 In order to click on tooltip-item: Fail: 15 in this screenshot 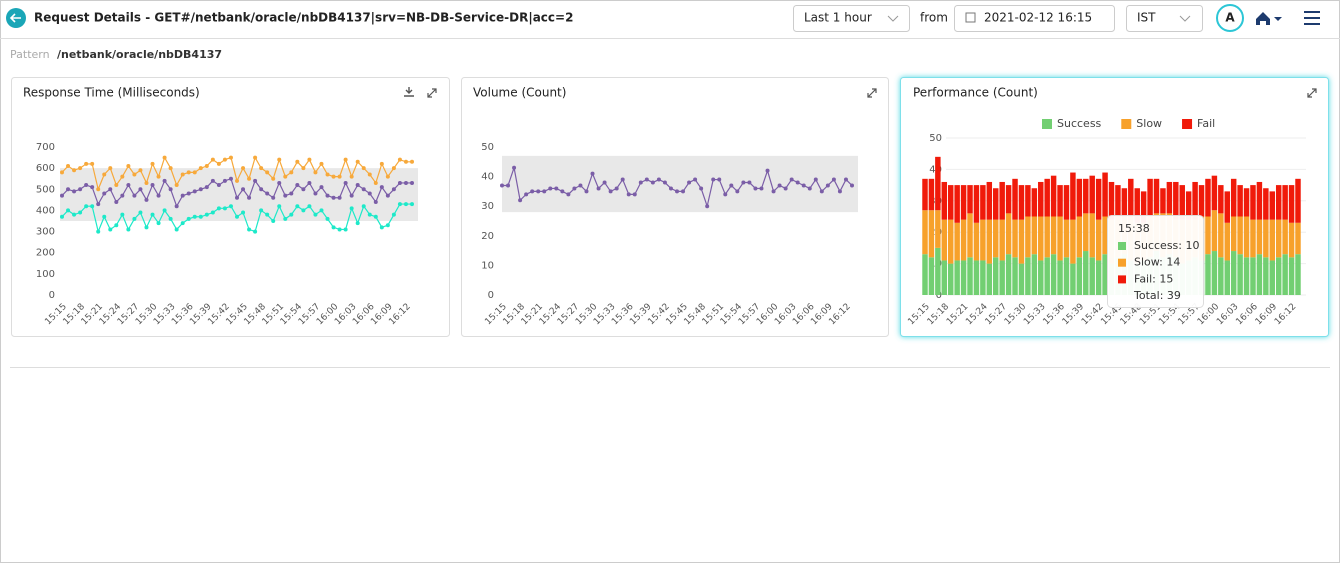, I will do `click(1153, 278)`.